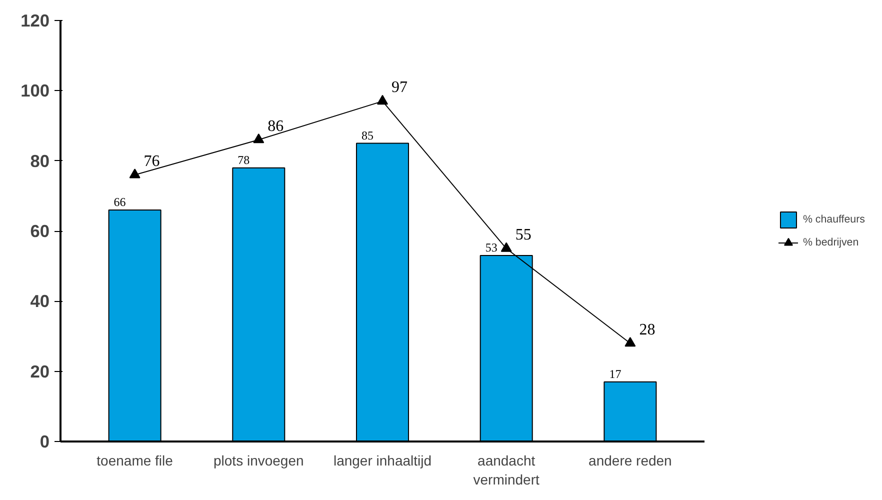 The height and width of the screenshot is (500, 882). Describe the element at coordinates (40, 301) in the screenshot. I see `y-tick-label: 40` at that location.